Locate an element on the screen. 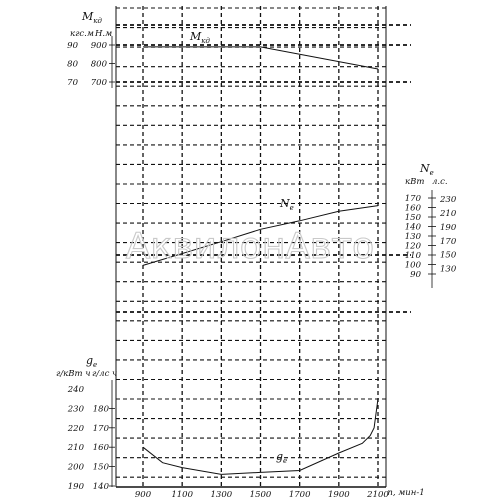  g-ghph-tick: 180 is located at coordinates (101, 409).